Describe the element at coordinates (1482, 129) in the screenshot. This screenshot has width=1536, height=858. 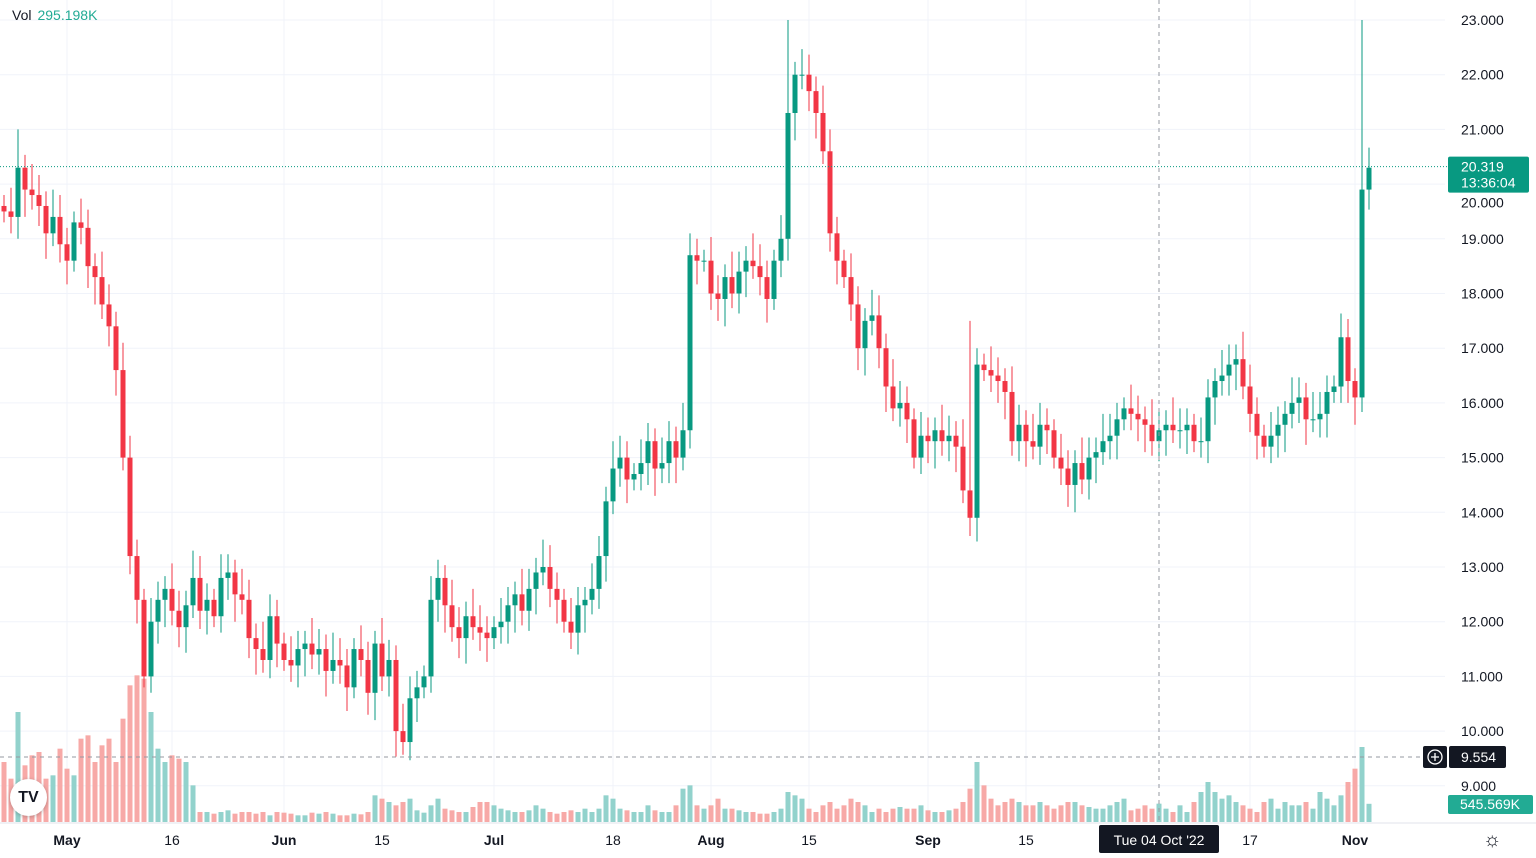
I see `y-tick-label: 21.000` at that location.